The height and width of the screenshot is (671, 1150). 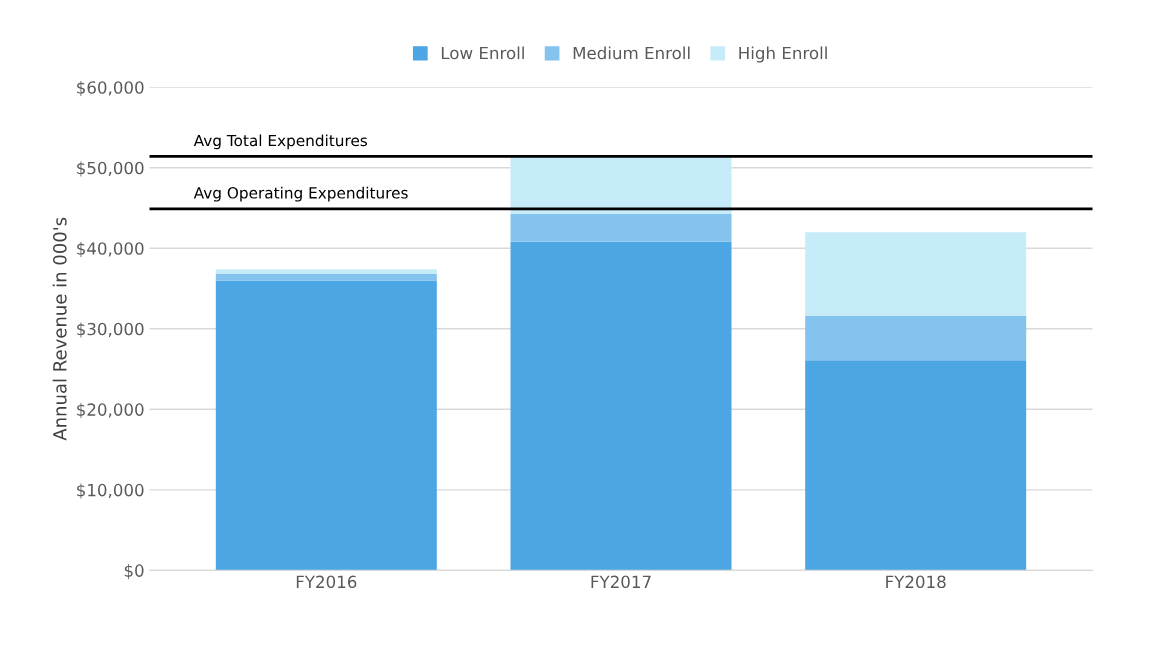 I want to click on y-tick-label: $0, so click(x=134, y=572).